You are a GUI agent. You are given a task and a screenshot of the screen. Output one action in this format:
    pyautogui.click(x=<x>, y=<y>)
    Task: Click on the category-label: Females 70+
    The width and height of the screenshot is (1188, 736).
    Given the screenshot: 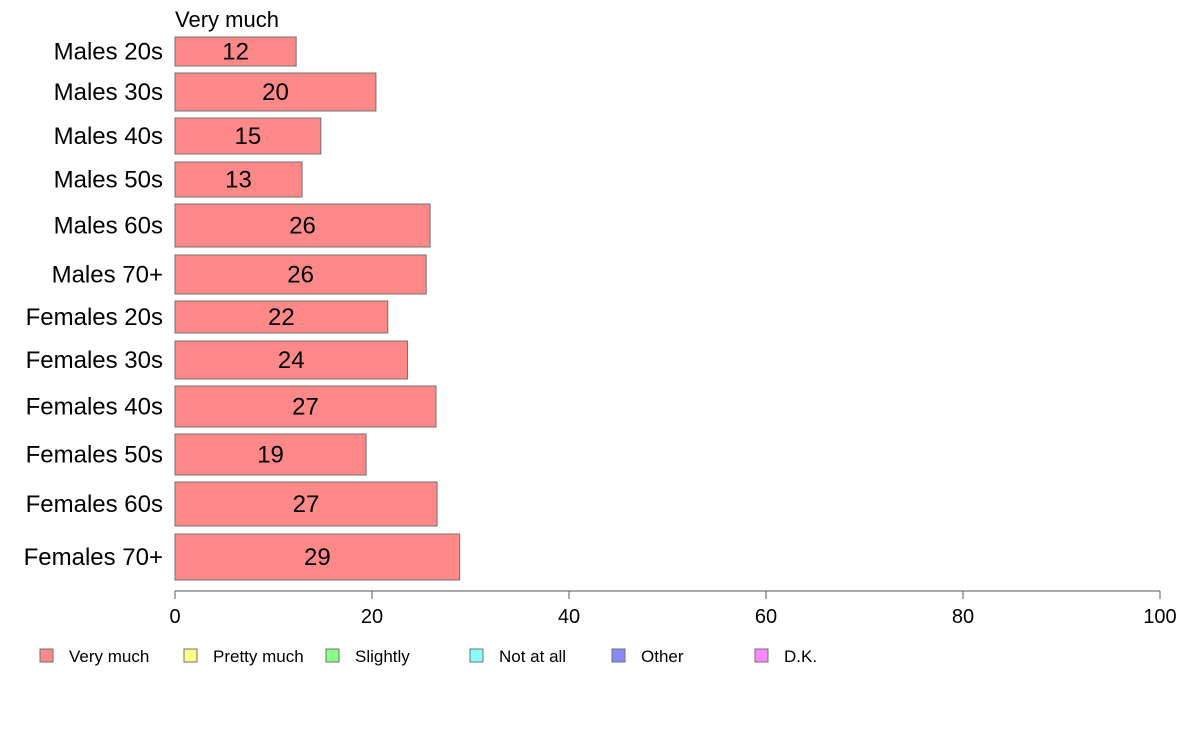 What is the action you would take?
    pyautogui.click(x=93, y=557)
    